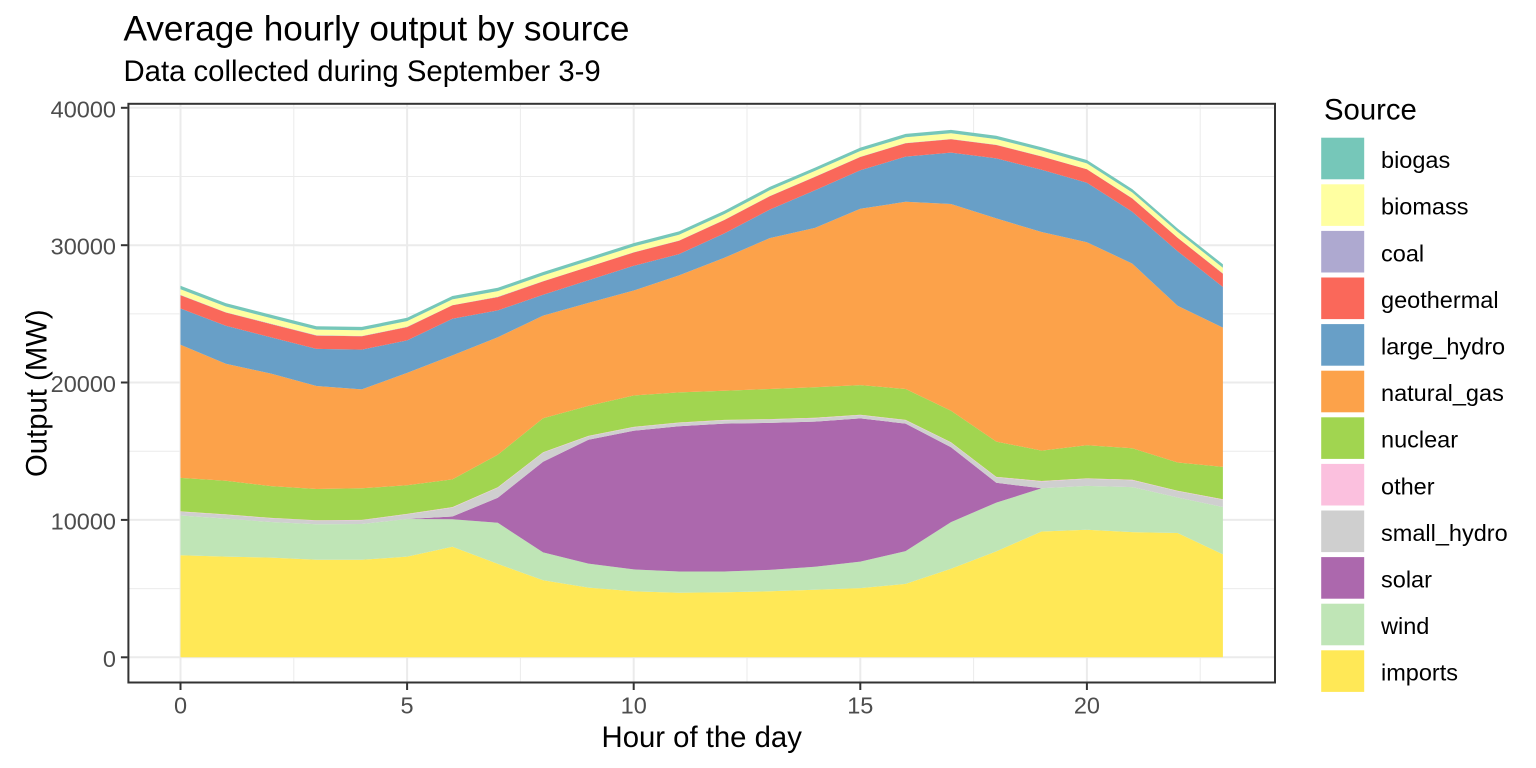 The height and width of the screenshot is (768, 1536). What do you see at coordinates (1440, 300) in the screenshot?
I see `svg-text: geothermal` at bounding box center [1440, 300].